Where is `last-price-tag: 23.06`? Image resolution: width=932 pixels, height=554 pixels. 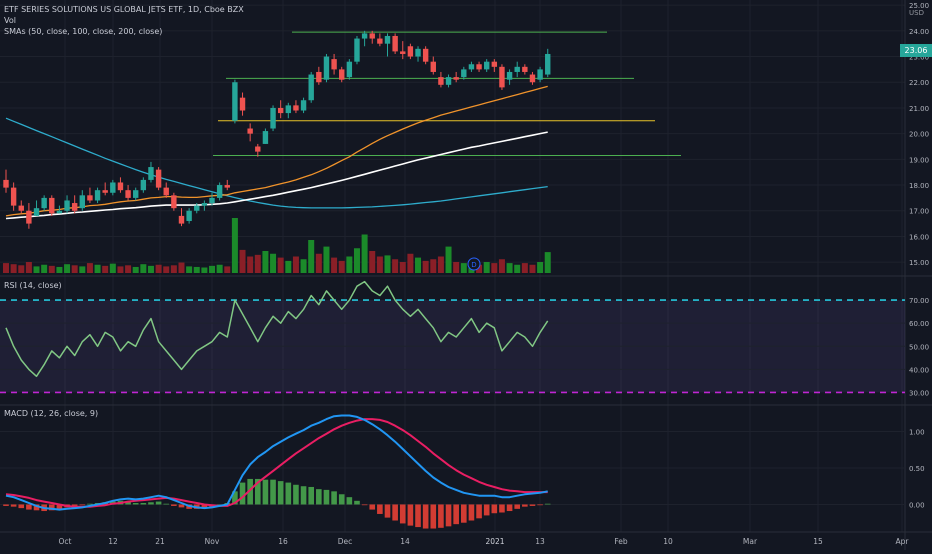 last-price-tag: 23.06 is located at coordinates (916, 50).